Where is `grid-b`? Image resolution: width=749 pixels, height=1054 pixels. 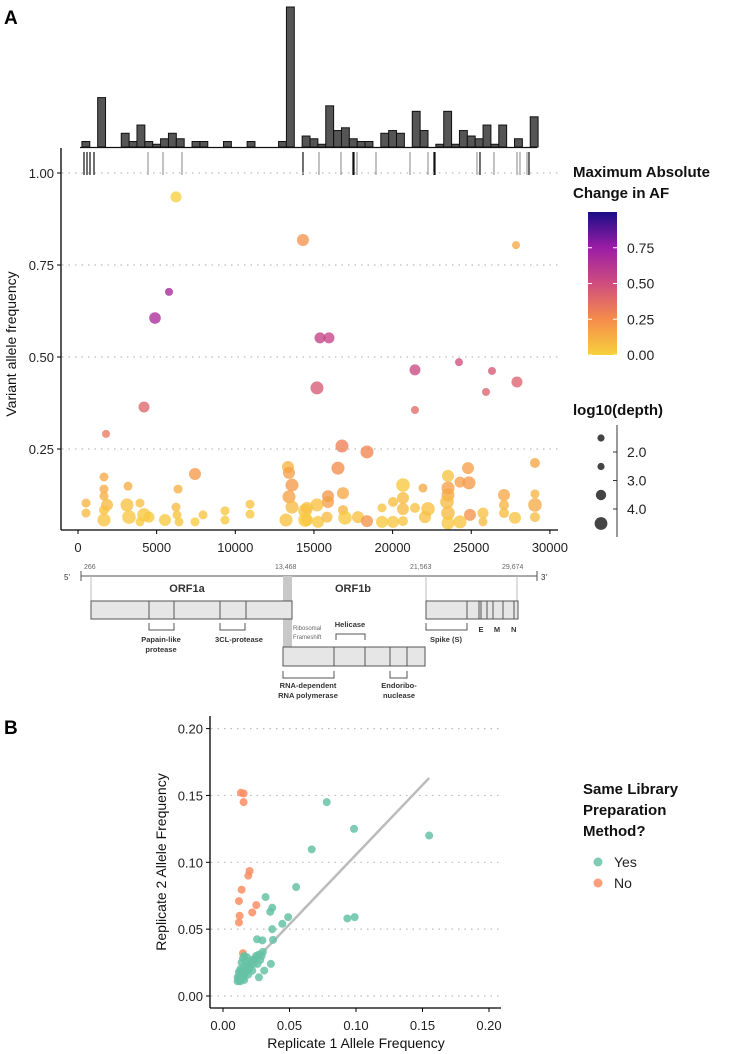 grid-b is located at coordinates (355, 862).